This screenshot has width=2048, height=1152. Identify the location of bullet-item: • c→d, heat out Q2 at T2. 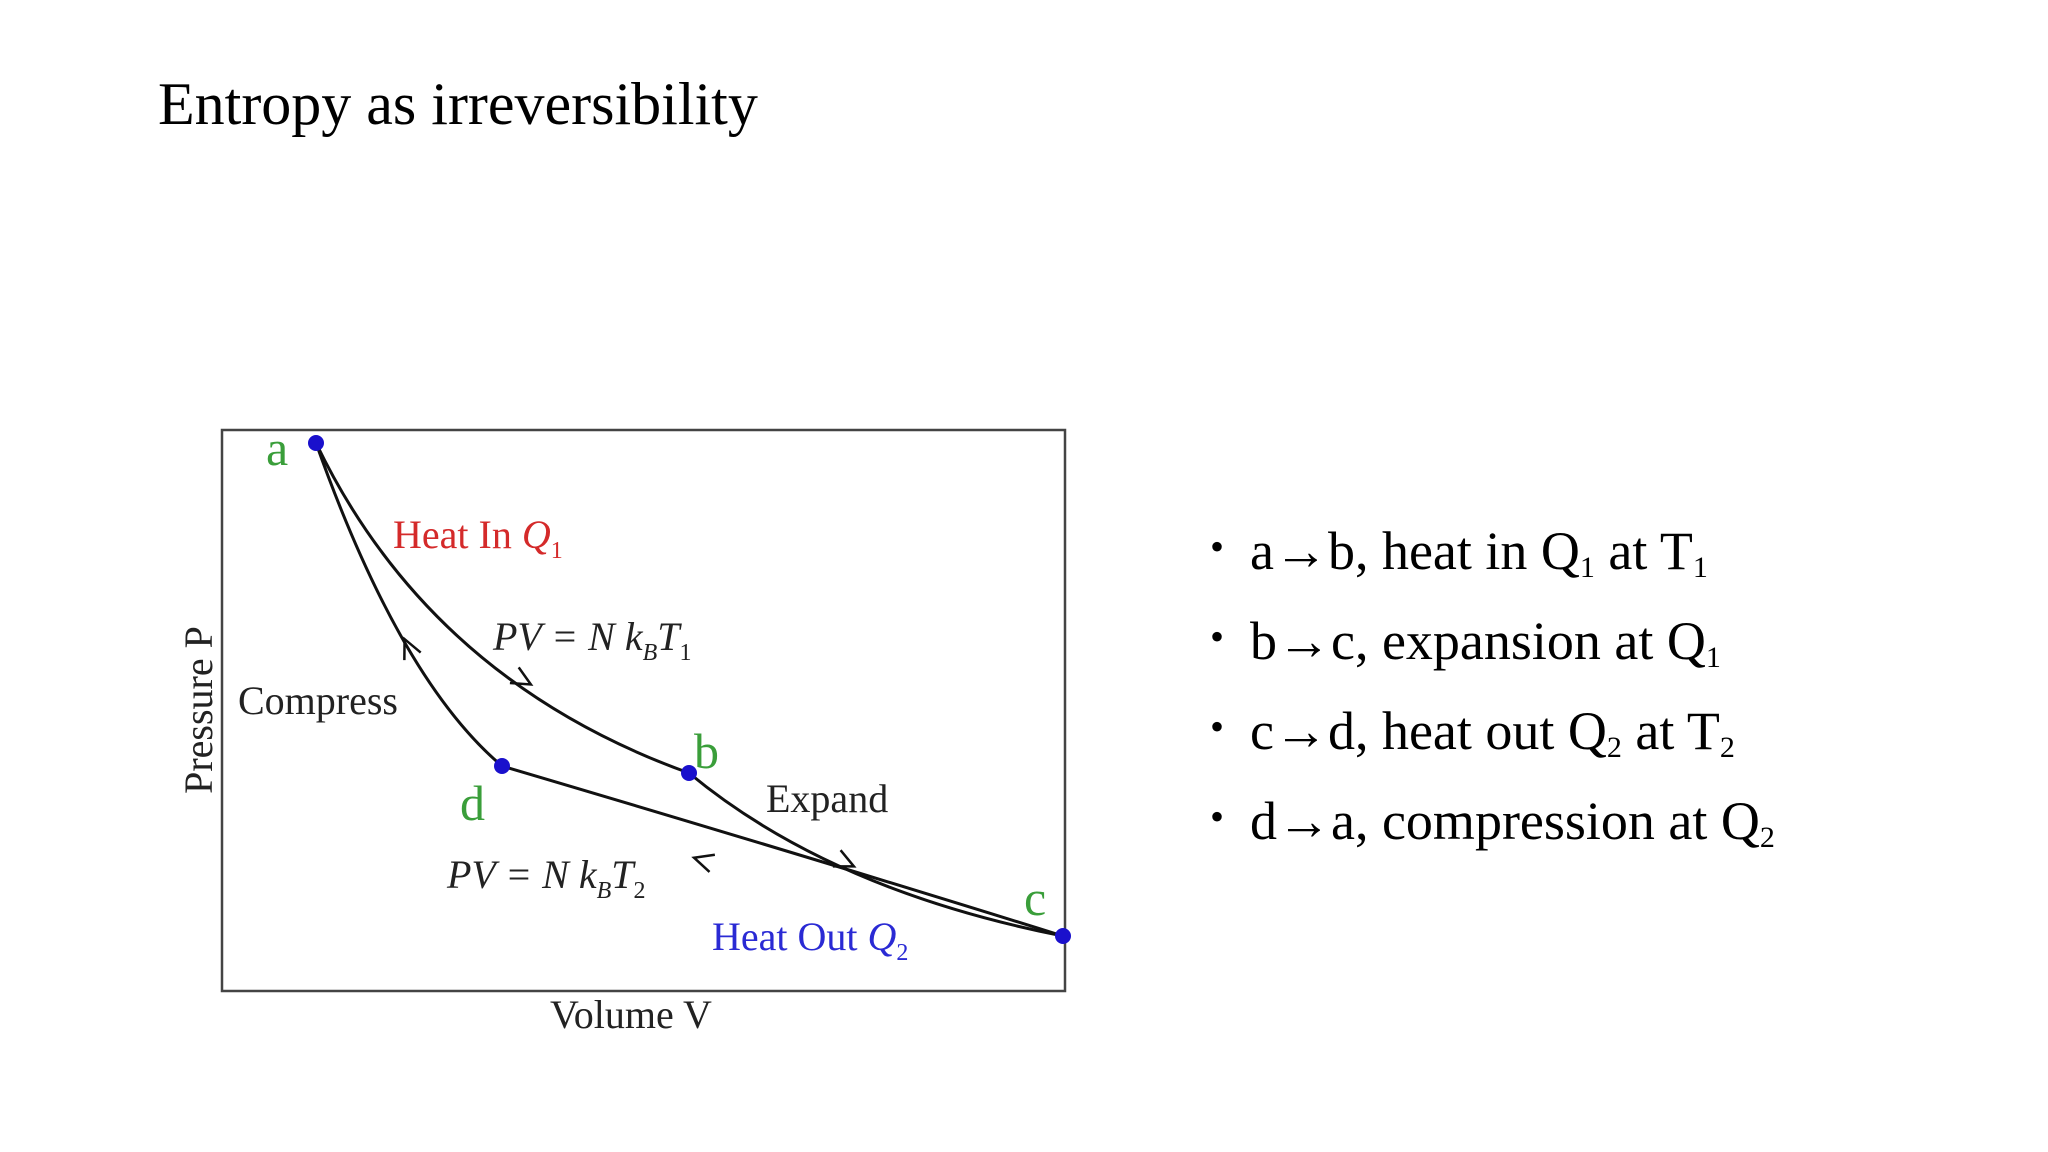
(1492, 741).